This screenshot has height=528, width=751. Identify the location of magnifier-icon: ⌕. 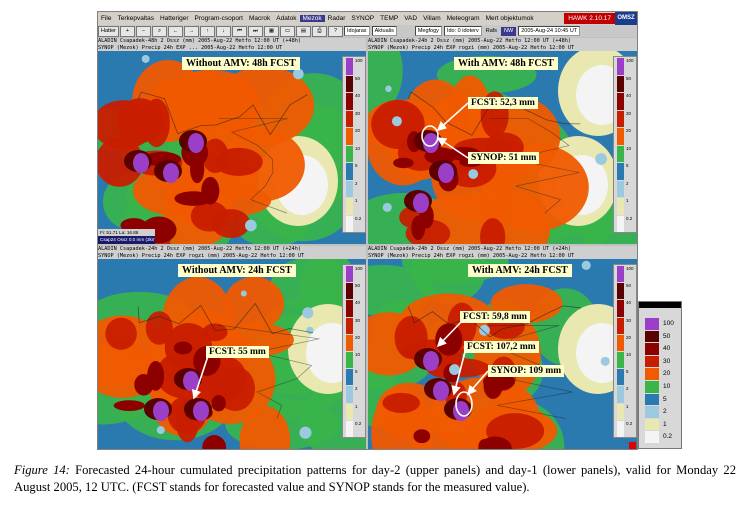
(159, 31).